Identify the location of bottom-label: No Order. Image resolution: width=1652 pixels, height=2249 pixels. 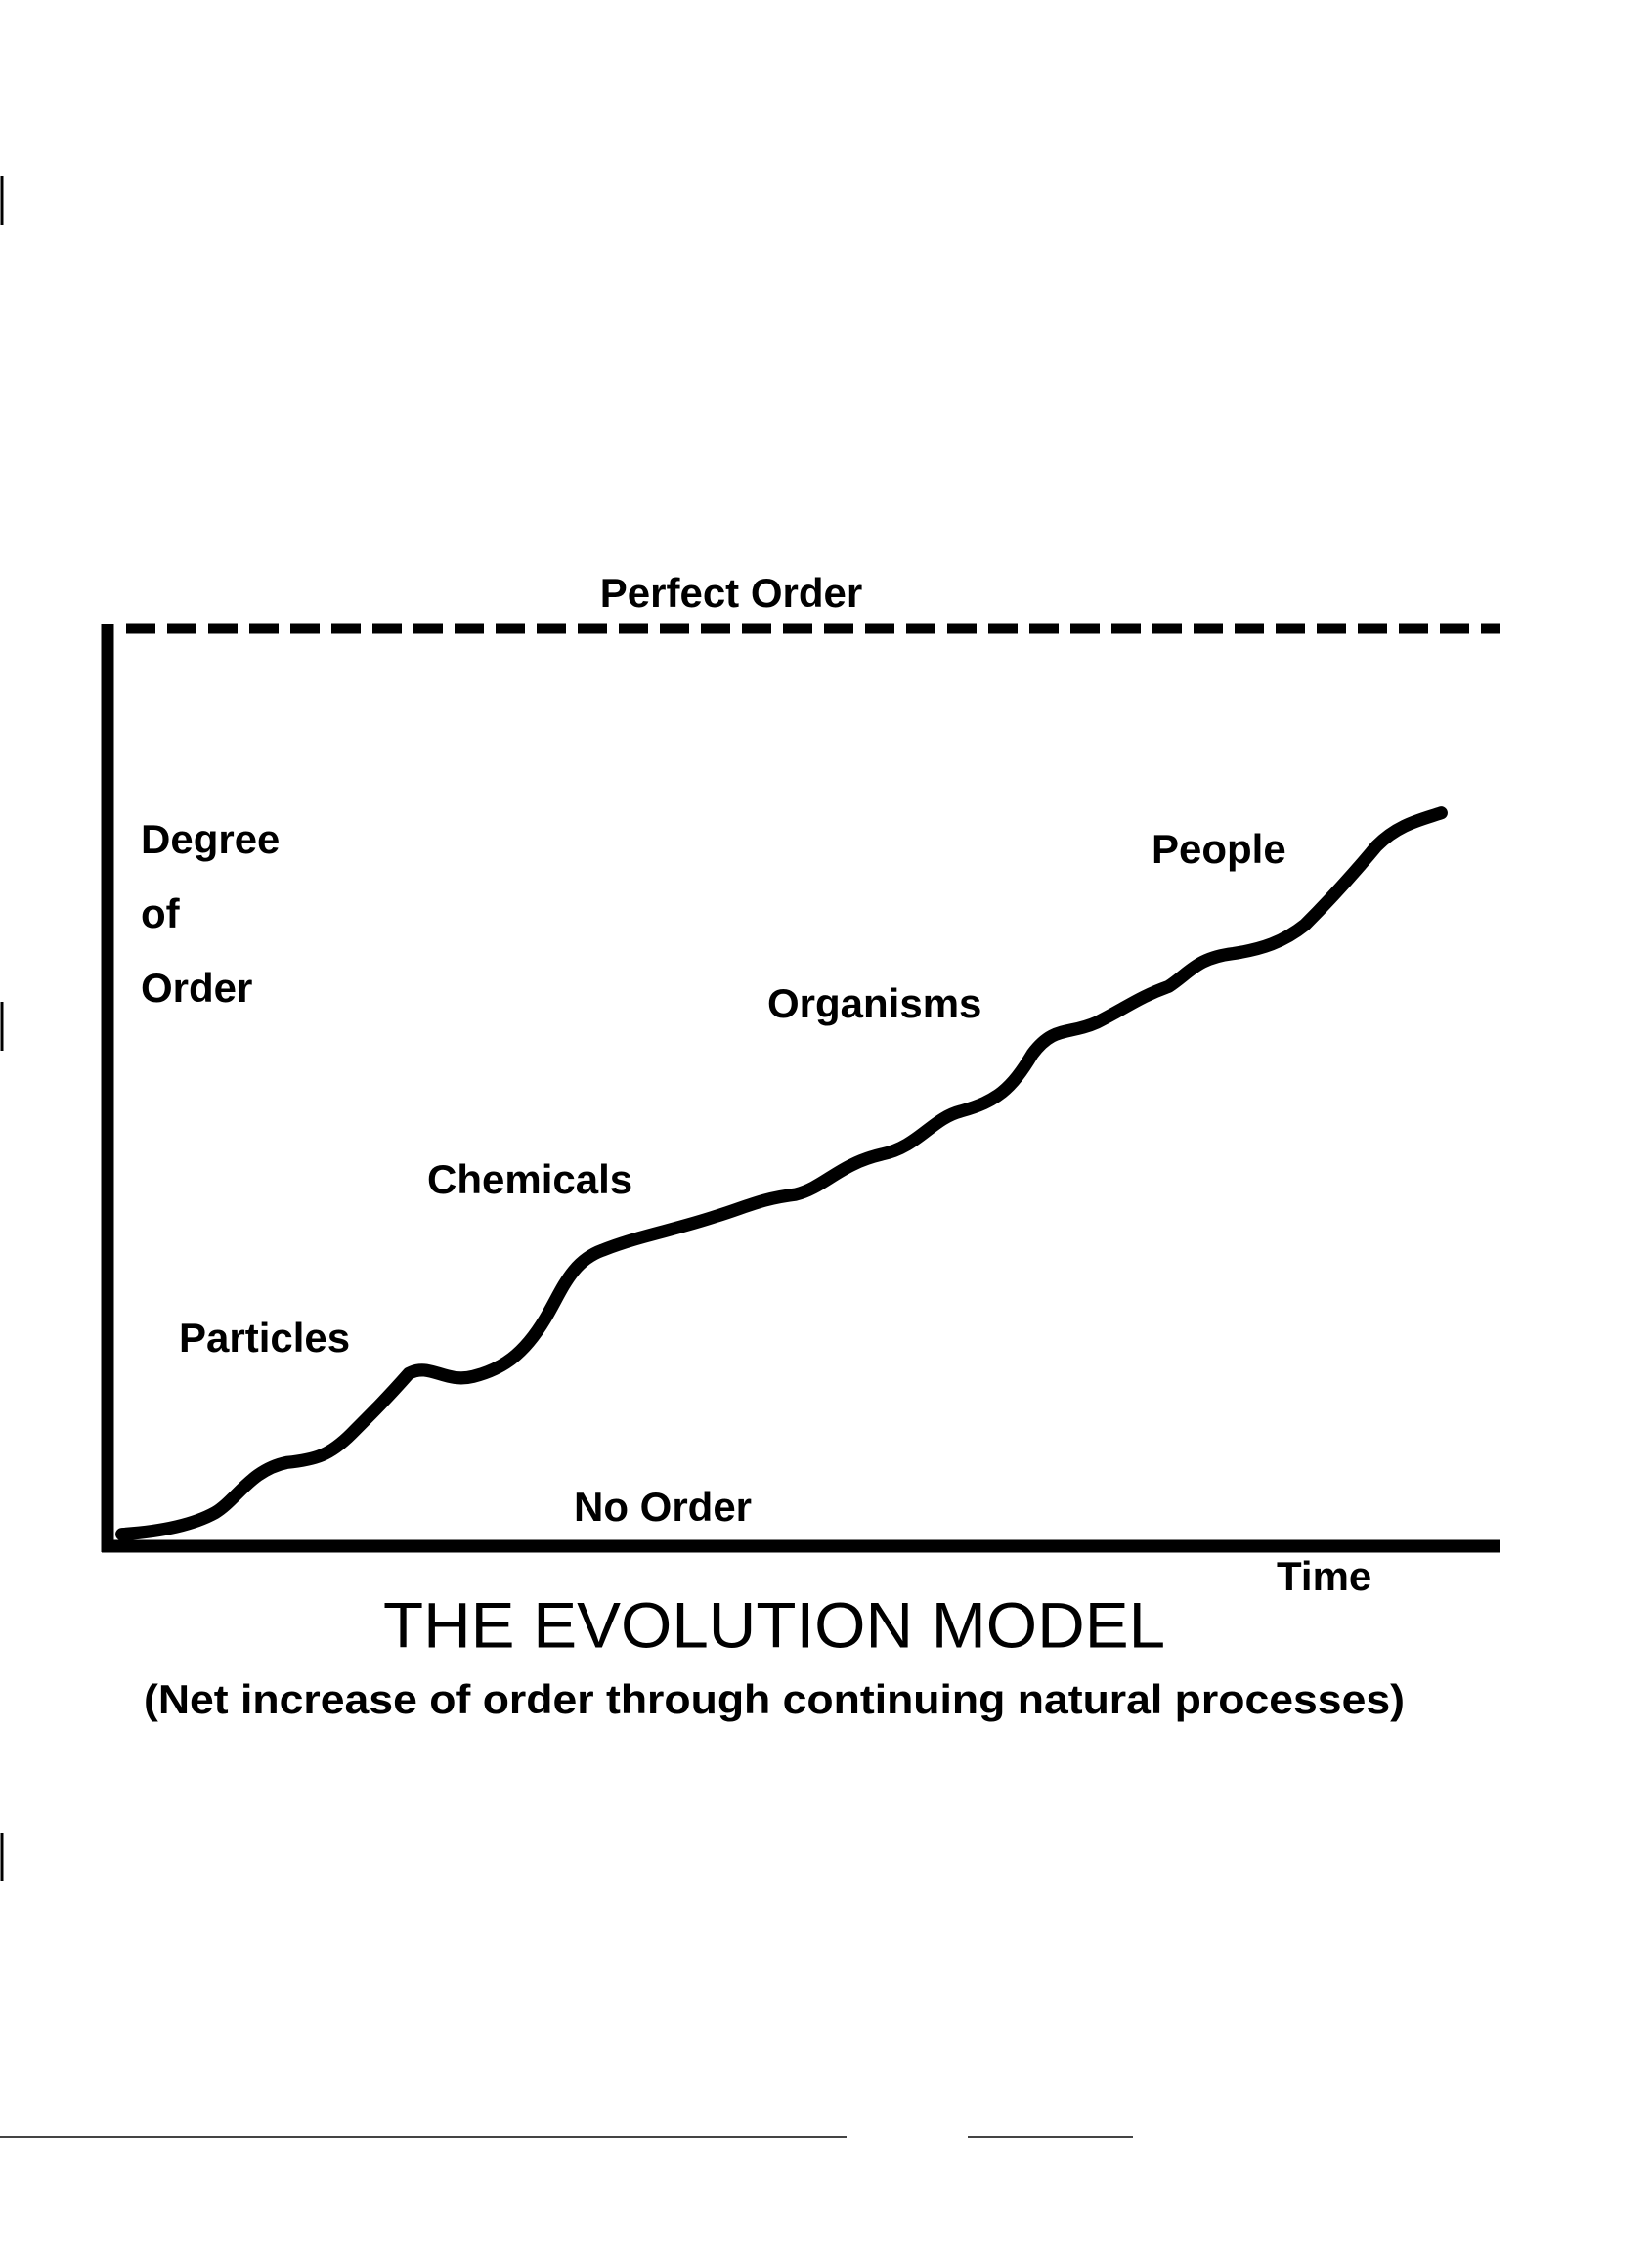
(663, 1507).